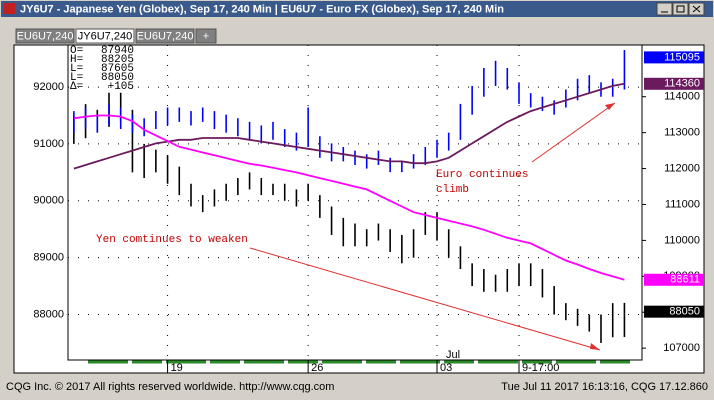 This screenshot has width=714, height=400. I want to click on y2-tick-label: 110000, so click(682, 240).